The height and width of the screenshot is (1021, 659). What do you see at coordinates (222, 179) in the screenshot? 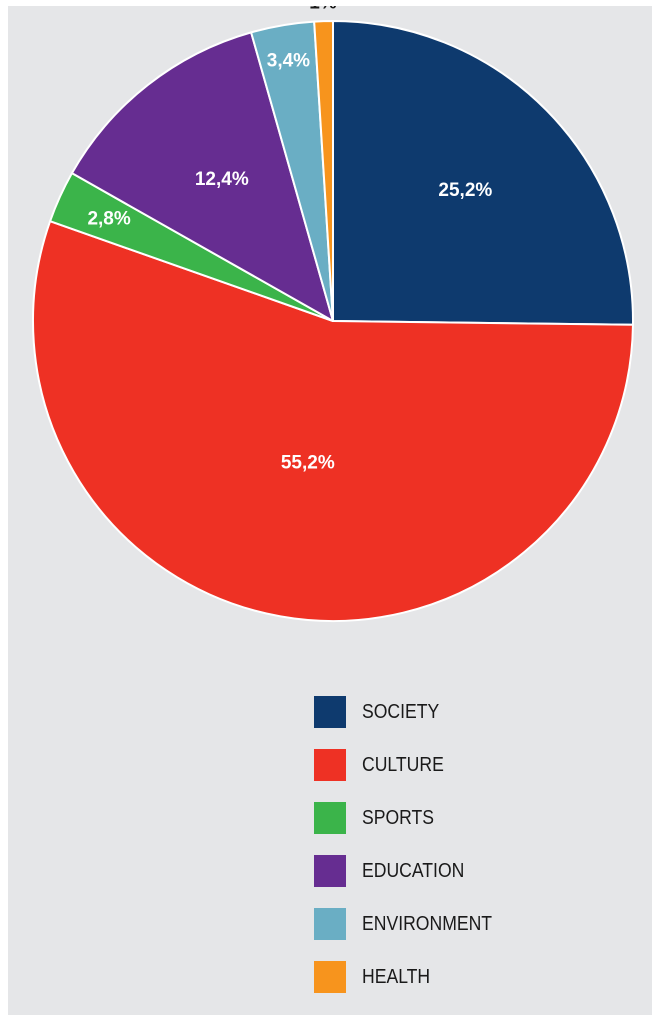
I see `slice-label-education: 12,4%` at bounding box center [222, 179].